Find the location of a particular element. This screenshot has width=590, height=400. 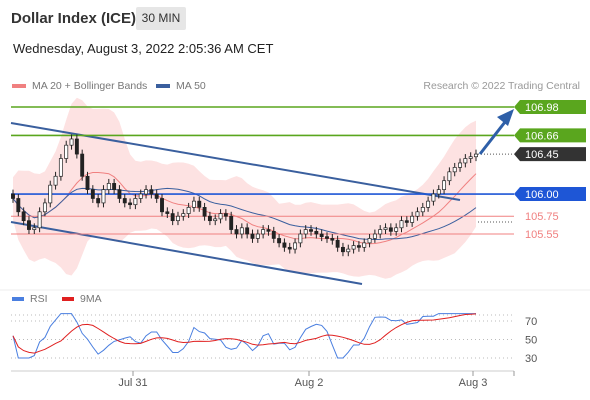

price-tag-2: 106.45 is located at coordinates (550, 154).